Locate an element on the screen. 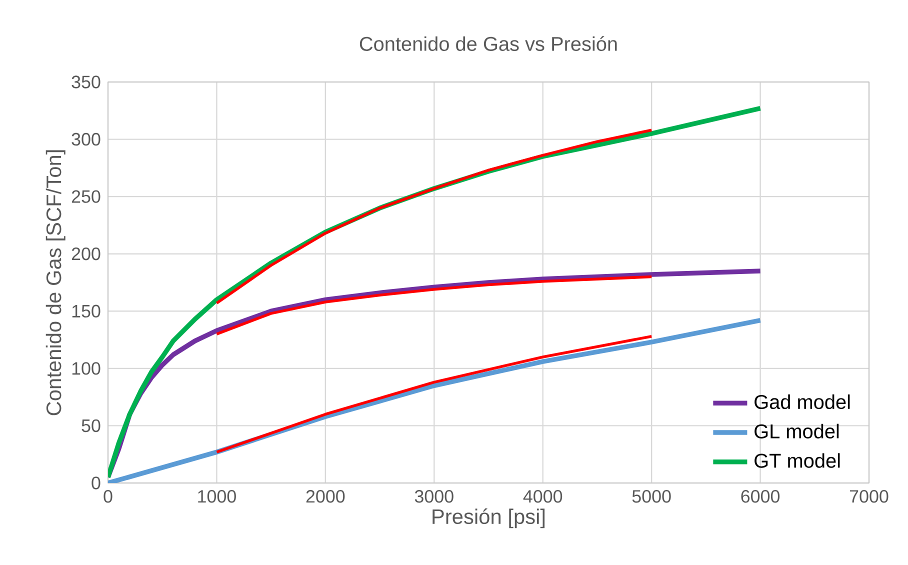 The height and width of the screenshot is (565, 908). y-tick-label: 100 is located at coordinates (86, 368).